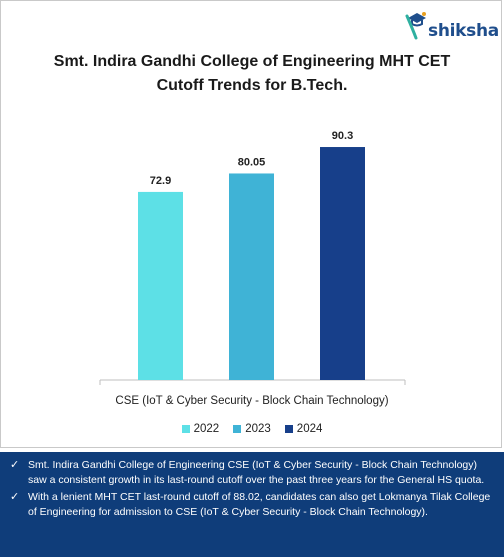 The width and height of the screenshot is (504, 557). Describe the element at coordinates (206, 429) in the screenshot. I see `legend-label-2022: 2022` at that location.